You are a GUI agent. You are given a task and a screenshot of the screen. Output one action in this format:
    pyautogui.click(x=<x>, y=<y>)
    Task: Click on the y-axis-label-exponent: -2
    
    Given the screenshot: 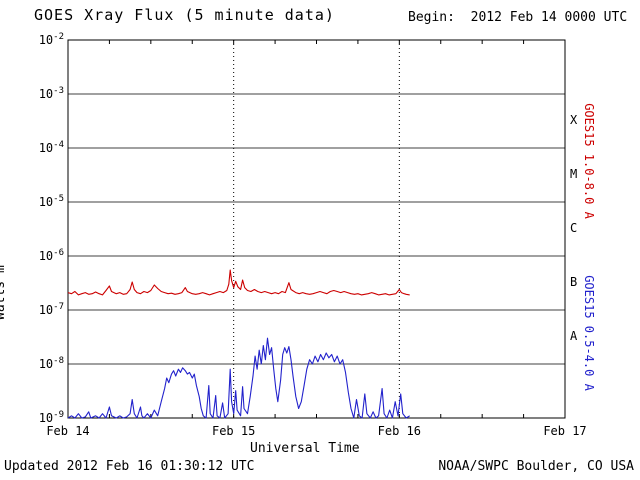 What is the action you would take?
    pyautogui.click(x=1, y=259)
    